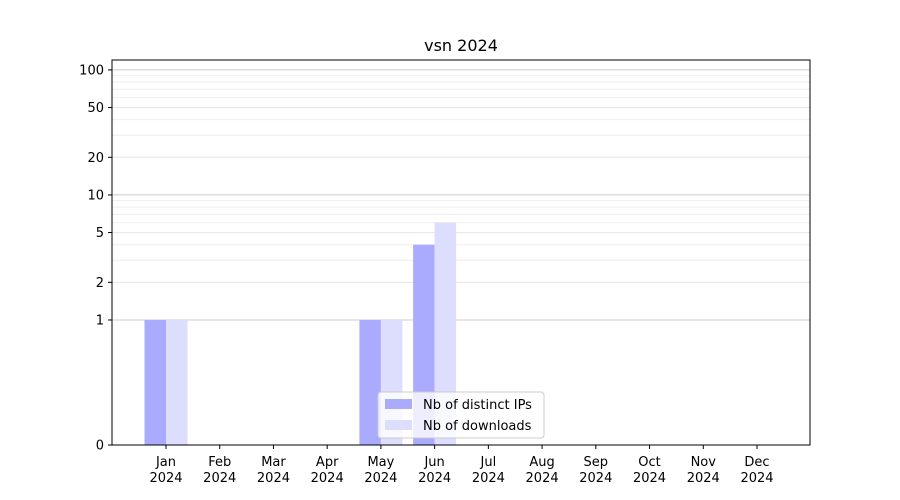  What do you see at coordinates (219, 462) in the screenshot?
I see `x-tick-label-month: Feb` at bounding box center [219, 462].